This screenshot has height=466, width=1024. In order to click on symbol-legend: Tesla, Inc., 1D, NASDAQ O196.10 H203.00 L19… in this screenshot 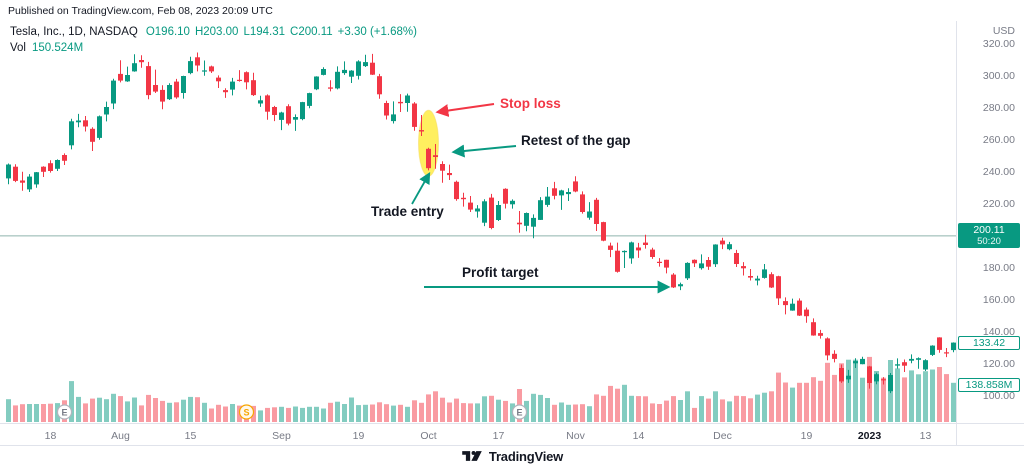, I will do `click(213, 40)`.